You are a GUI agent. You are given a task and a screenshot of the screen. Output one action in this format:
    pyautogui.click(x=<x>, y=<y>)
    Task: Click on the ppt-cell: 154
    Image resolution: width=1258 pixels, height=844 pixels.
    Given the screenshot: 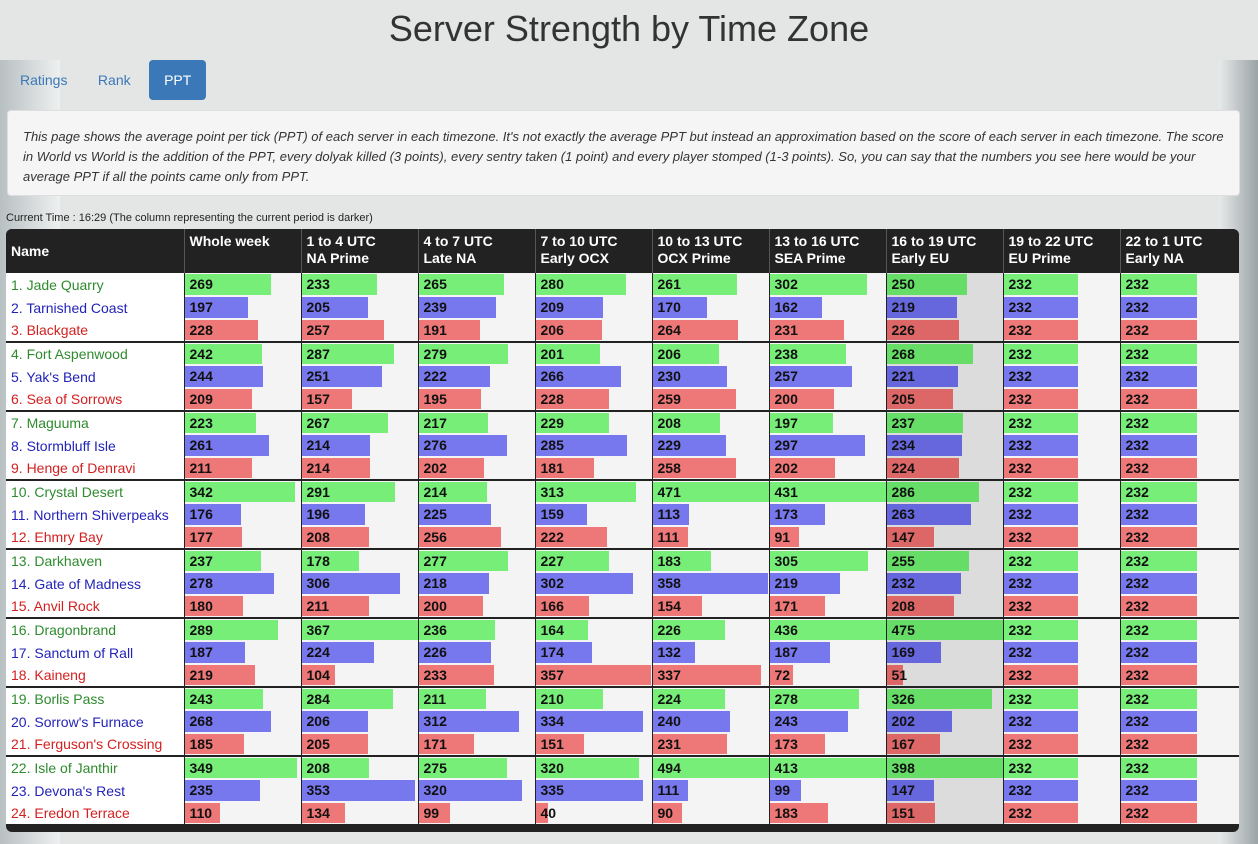 What is the action you would take?
    pyautogui.click(x=711, y=607)
    